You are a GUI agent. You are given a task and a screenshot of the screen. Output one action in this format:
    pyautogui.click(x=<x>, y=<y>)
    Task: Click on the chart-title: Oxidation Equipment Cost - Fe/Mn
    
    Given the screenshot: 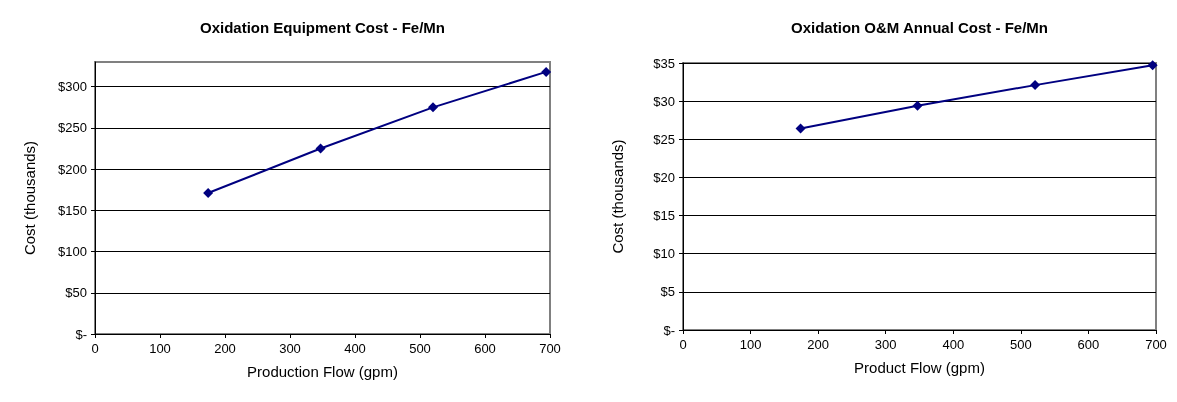 What is the action you would take?
    pyautogui.click(x=322, y=27)
    